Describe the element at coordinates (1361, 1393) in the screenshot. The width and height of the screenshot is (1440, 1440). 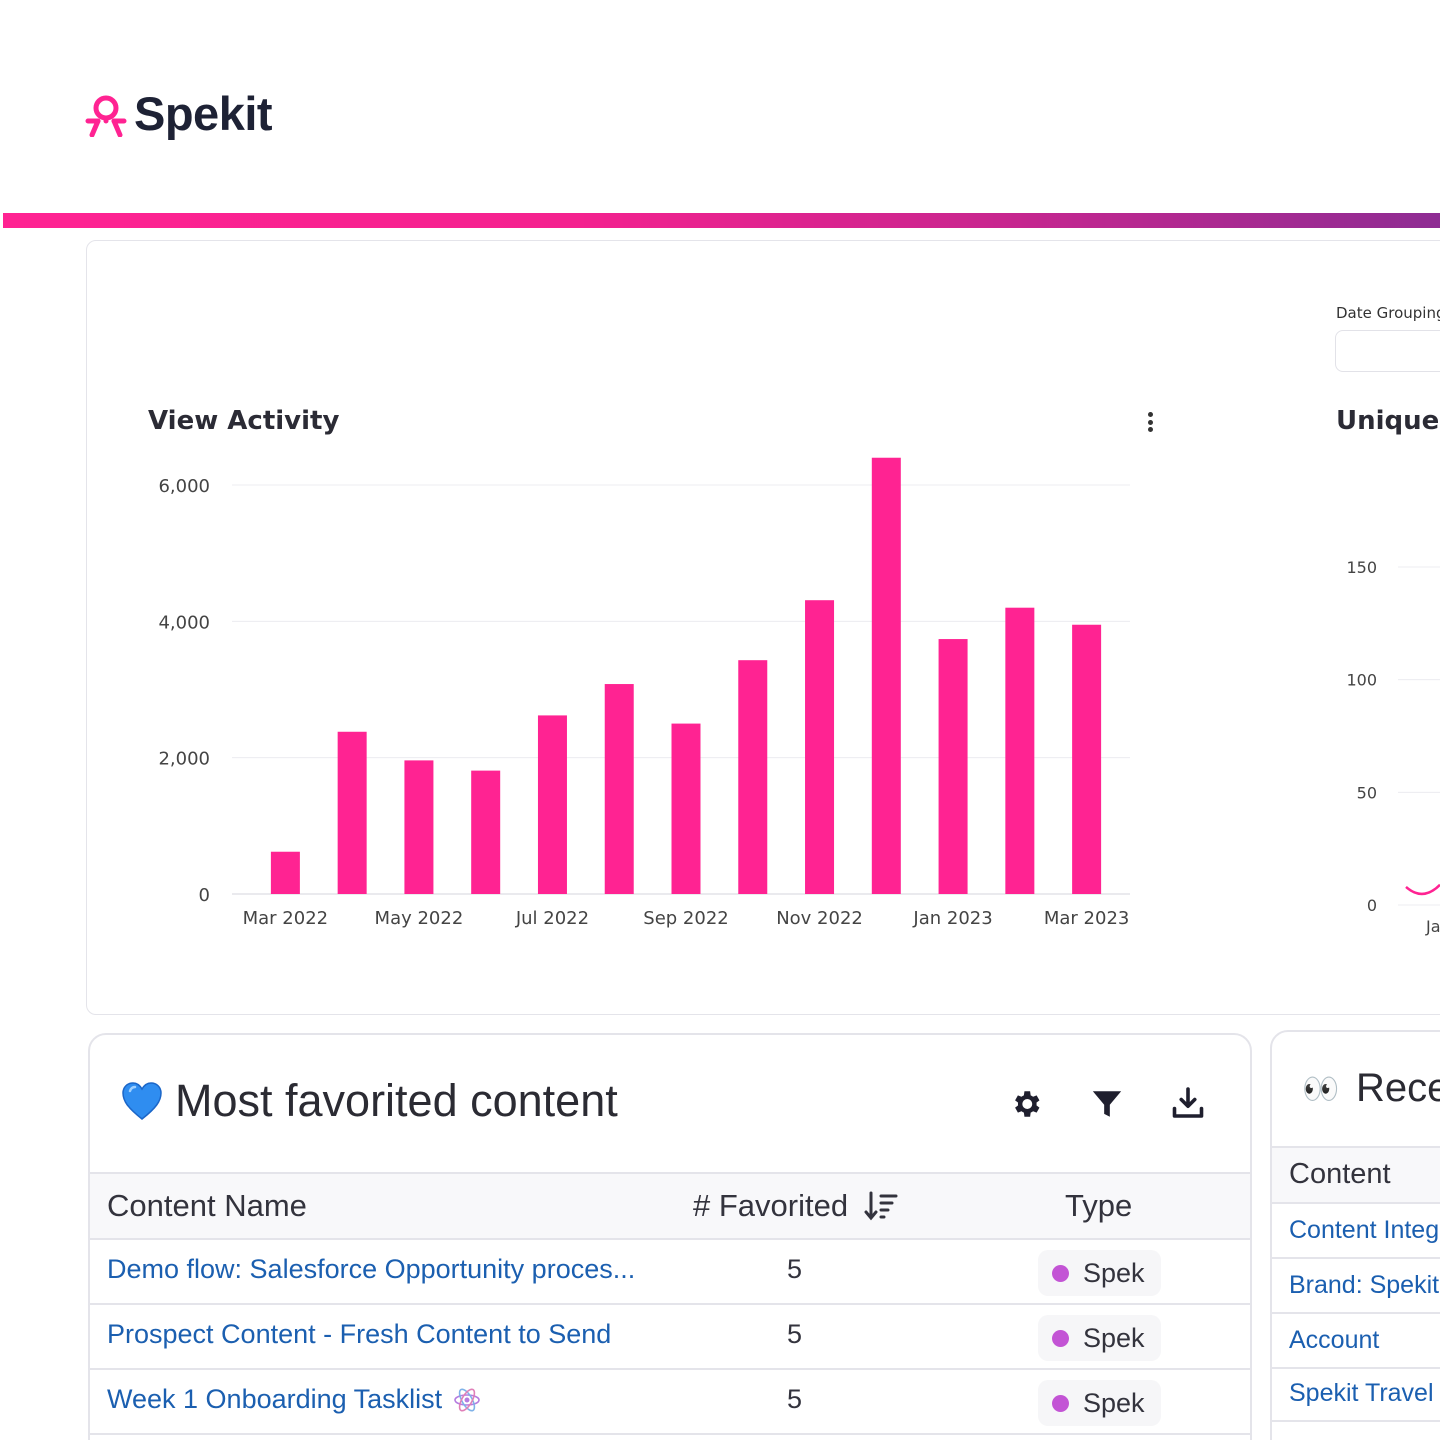
I see `recent-item-label: Spekit Travel` at that location.